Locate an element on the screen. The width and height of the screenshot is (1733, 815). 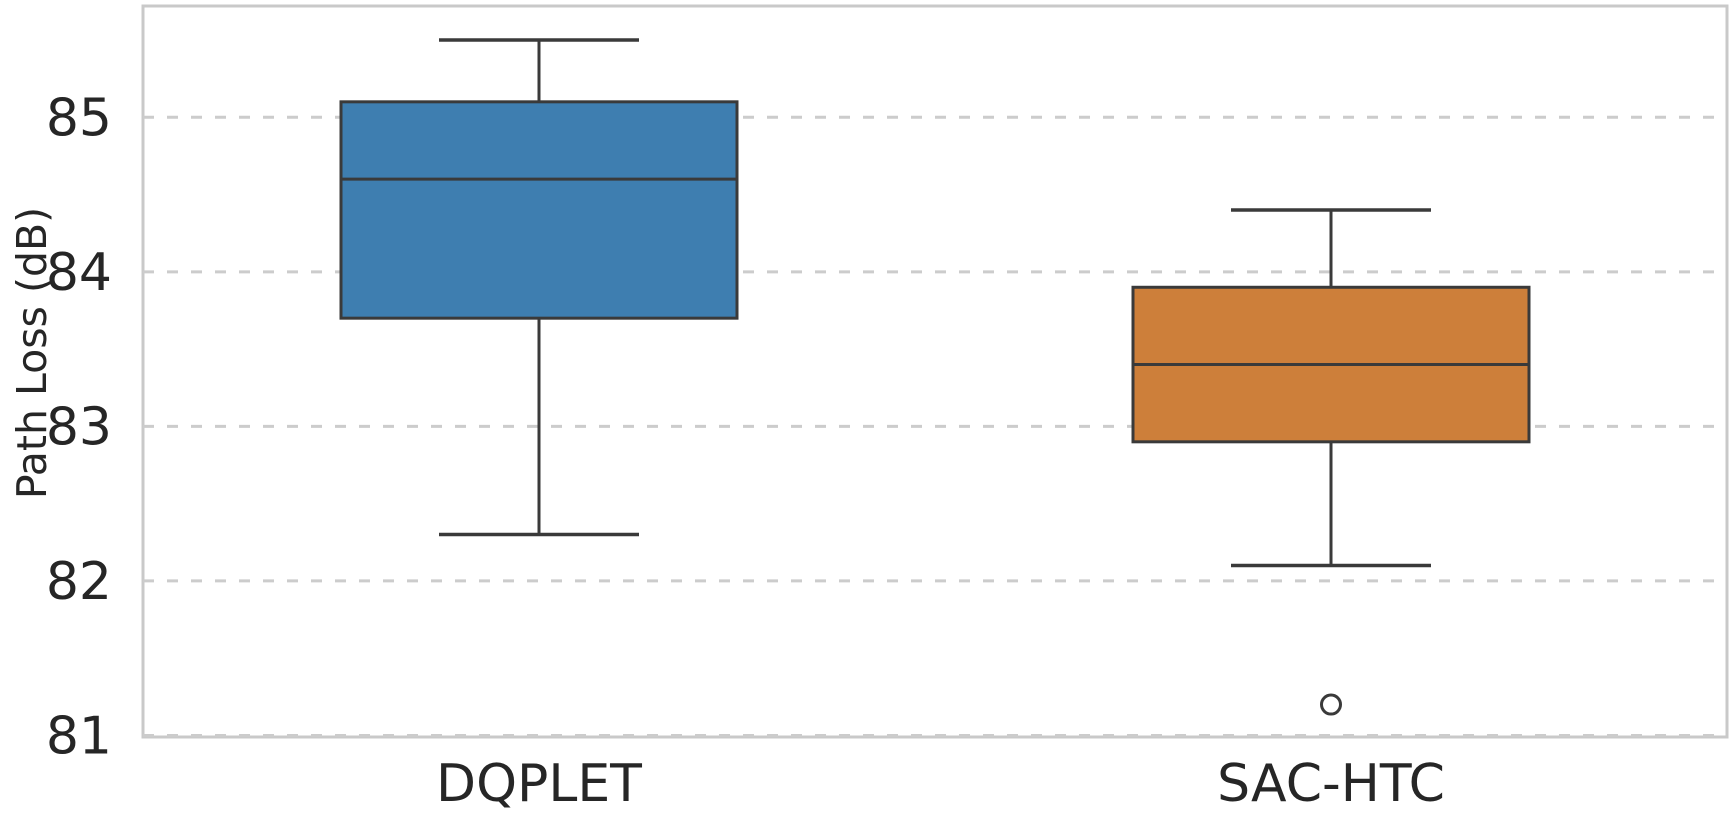
x-tick-label: SAC-HTC is located at coordinates (1331, 784).